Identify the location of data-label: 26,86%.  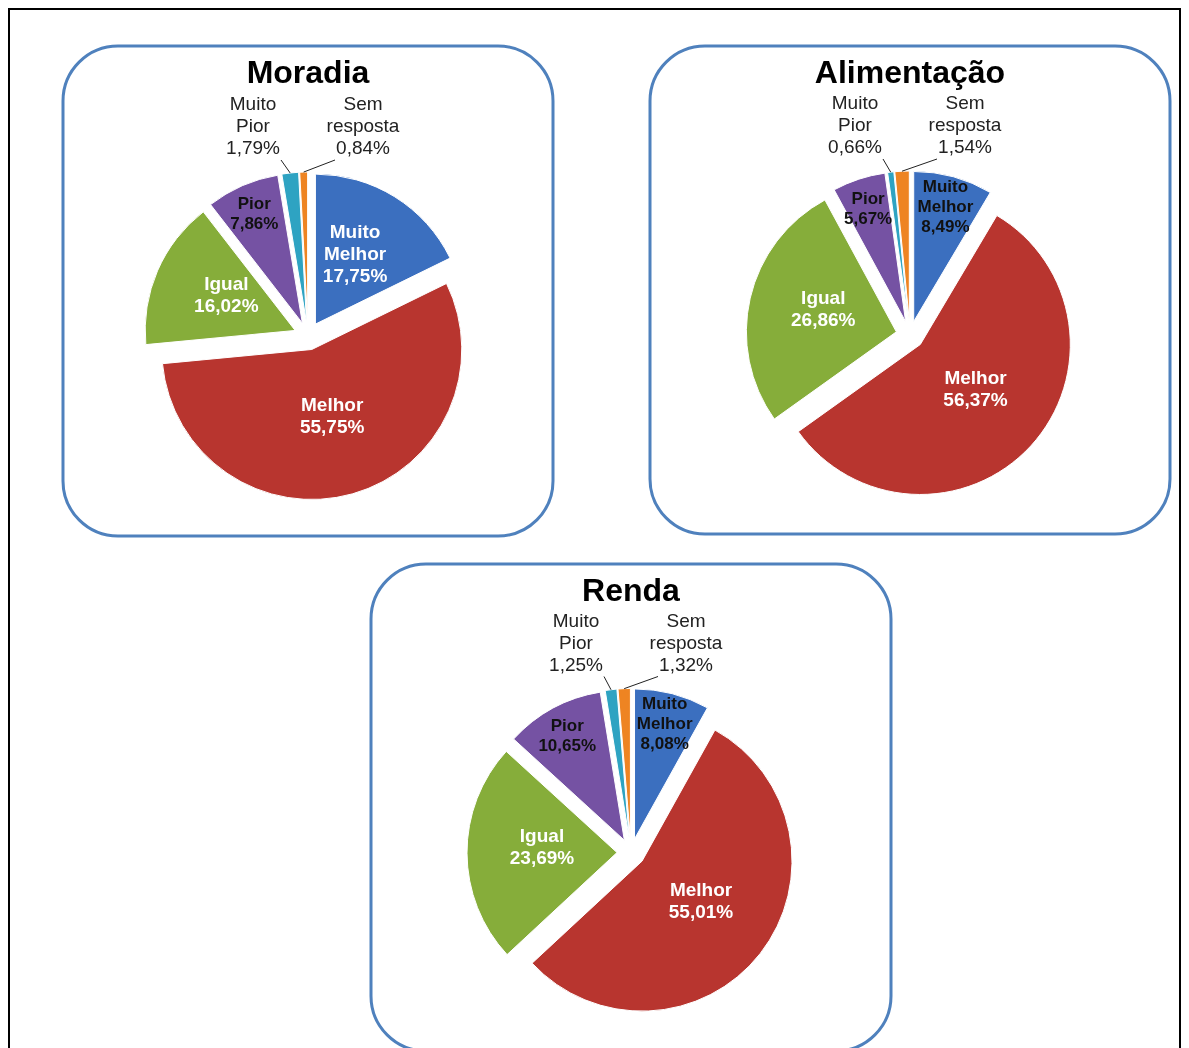
(823, 319).